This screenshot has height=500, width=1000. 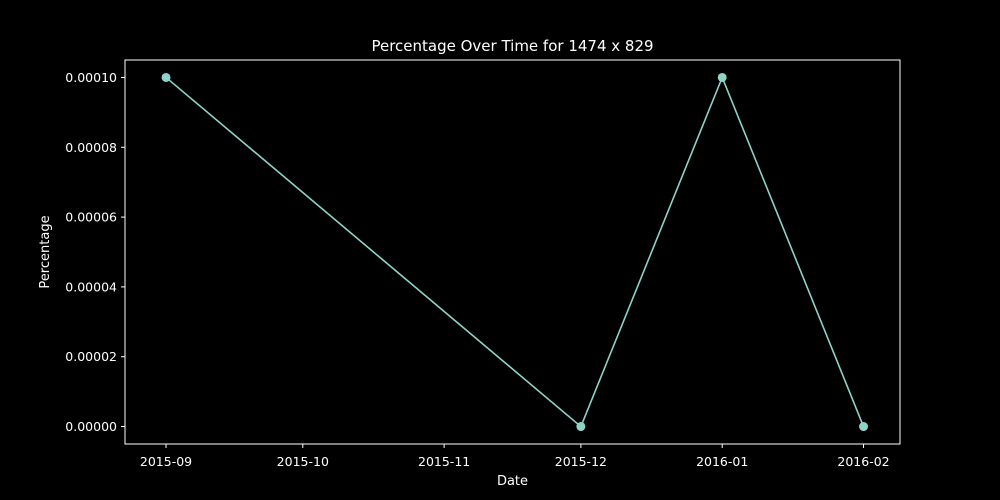 I want to click on x-tick-label: 2015-12, so click(x=581, y=461).